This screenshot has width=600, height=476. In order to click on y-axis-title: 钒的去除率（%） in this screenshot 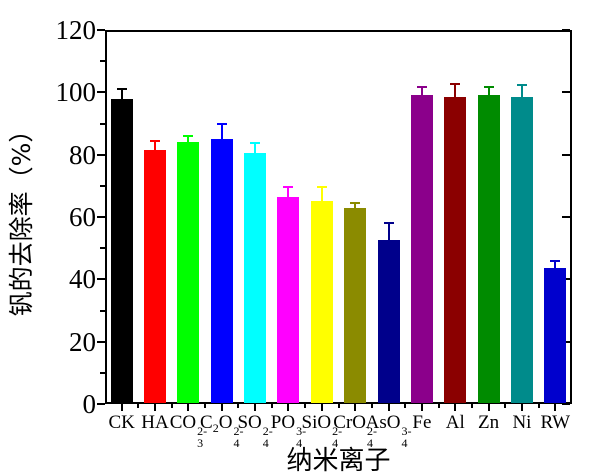, I will do `click(21, 217)`.